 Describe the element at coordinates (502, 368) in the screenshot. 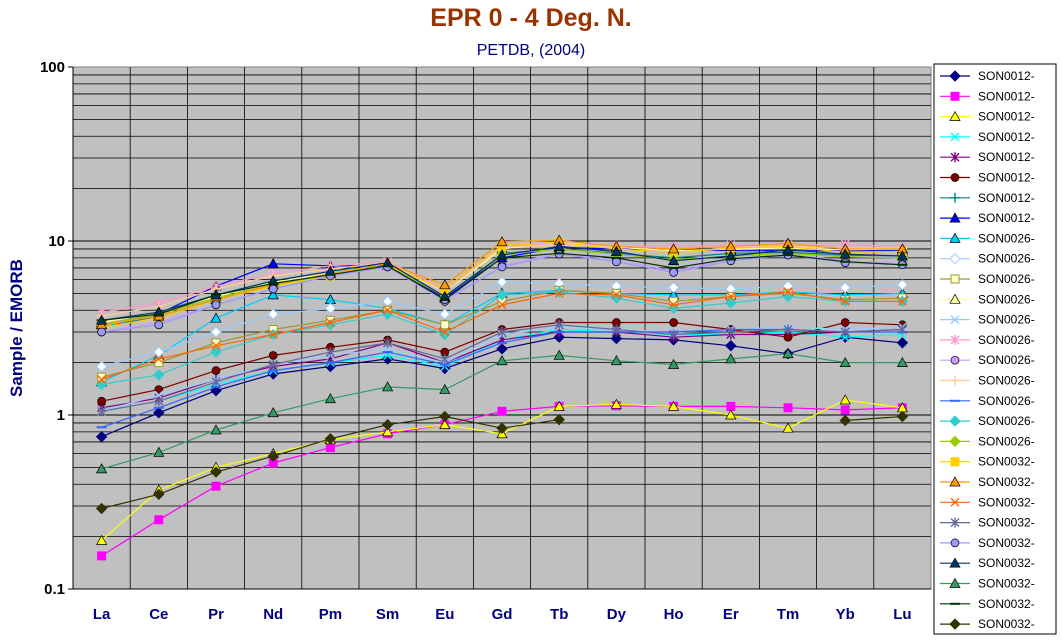

I see `series-group` at that location.